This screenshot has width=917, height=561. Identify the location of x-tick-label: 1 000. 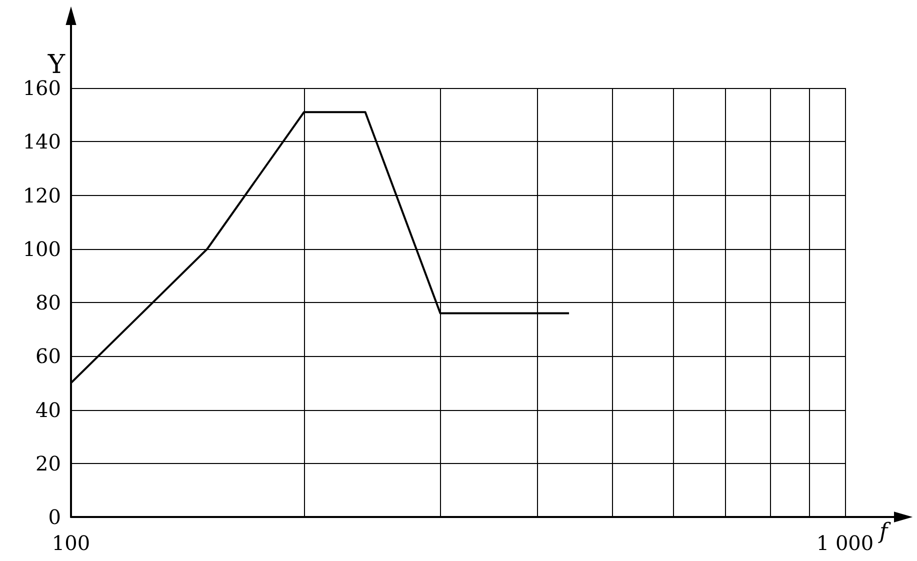
(845, 543).